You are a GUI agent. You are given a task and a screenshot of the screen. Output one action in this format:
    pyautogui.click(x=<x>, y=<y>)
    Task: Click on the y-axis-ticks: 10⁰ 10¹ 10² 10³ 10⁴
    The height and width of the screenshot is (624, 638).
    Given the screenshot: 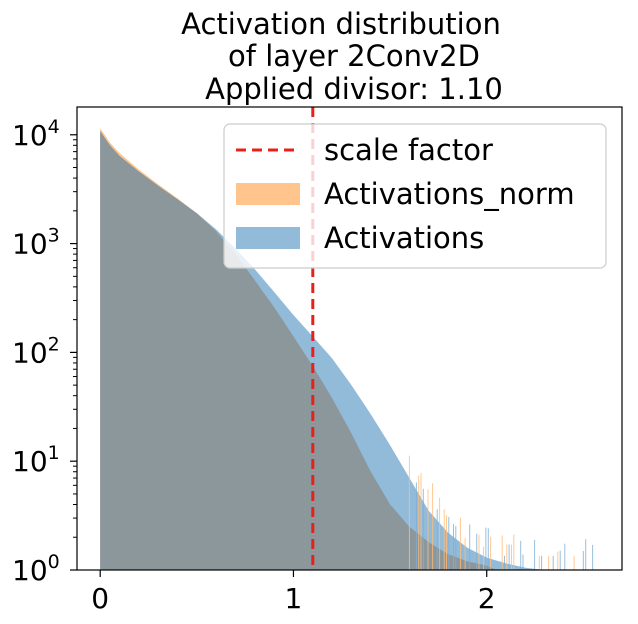 What is the action you would take?
    pyautogui.click(x=44, y=351)
    